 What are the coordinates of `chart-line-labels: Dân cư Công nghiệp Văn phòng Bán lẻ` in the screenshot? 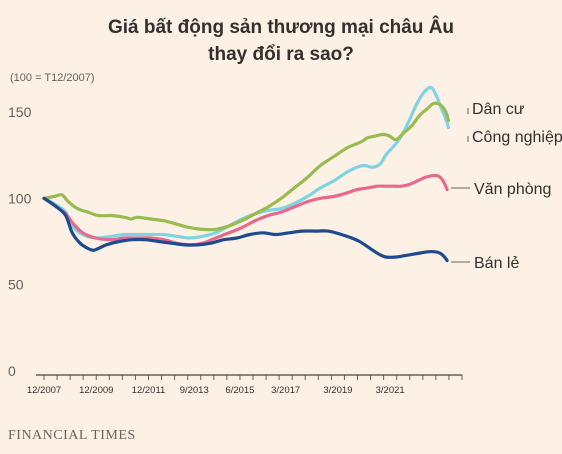 It's located at (506, 186).